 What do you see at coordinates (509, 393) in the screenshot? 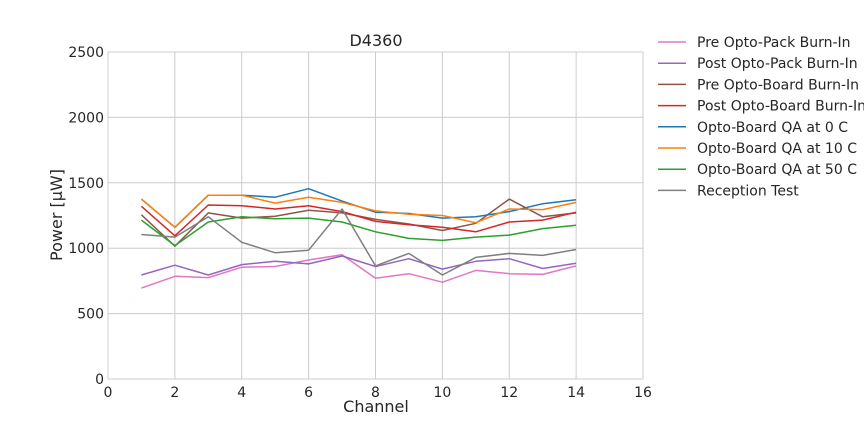
I see `x-tick-label: 12` at bounding box center [509, 393].